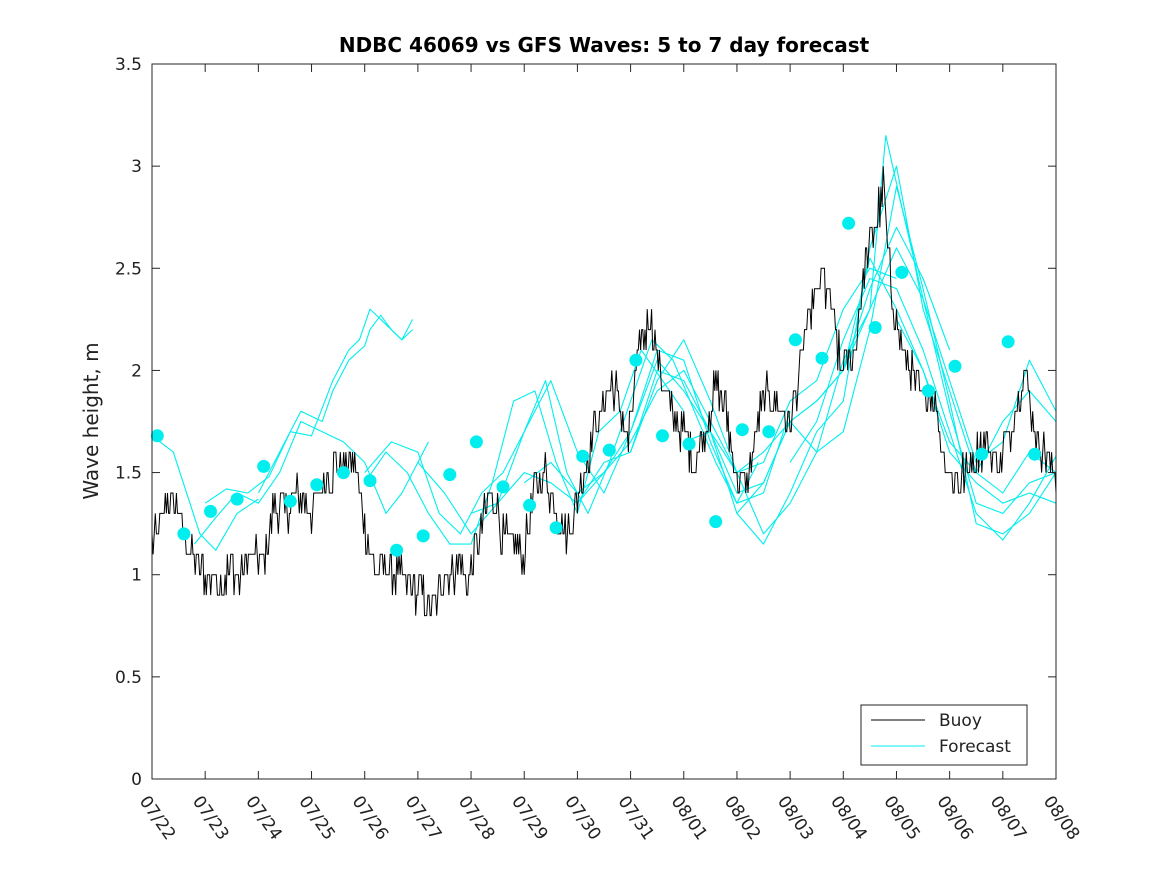 Image resolution: width=1167 pixels, height=875 pixels. I want to click on x-tick-label: 07/22, so click(157, 818).